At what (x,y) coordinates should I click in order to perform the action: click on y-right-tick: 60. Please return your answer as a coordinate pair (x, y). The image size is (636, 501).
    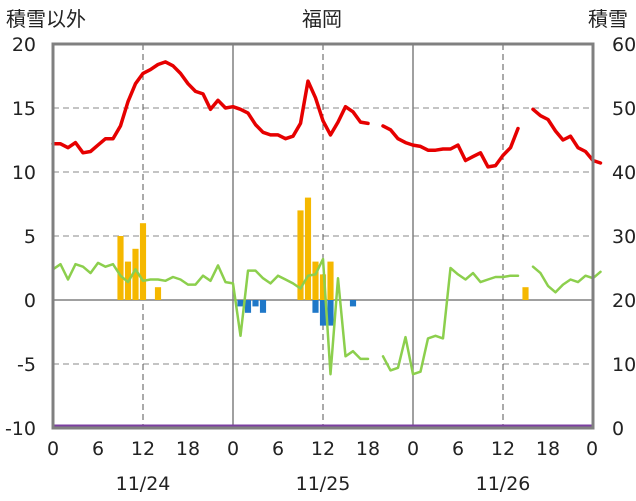
    Looking at the image, I should click on (624, 45).